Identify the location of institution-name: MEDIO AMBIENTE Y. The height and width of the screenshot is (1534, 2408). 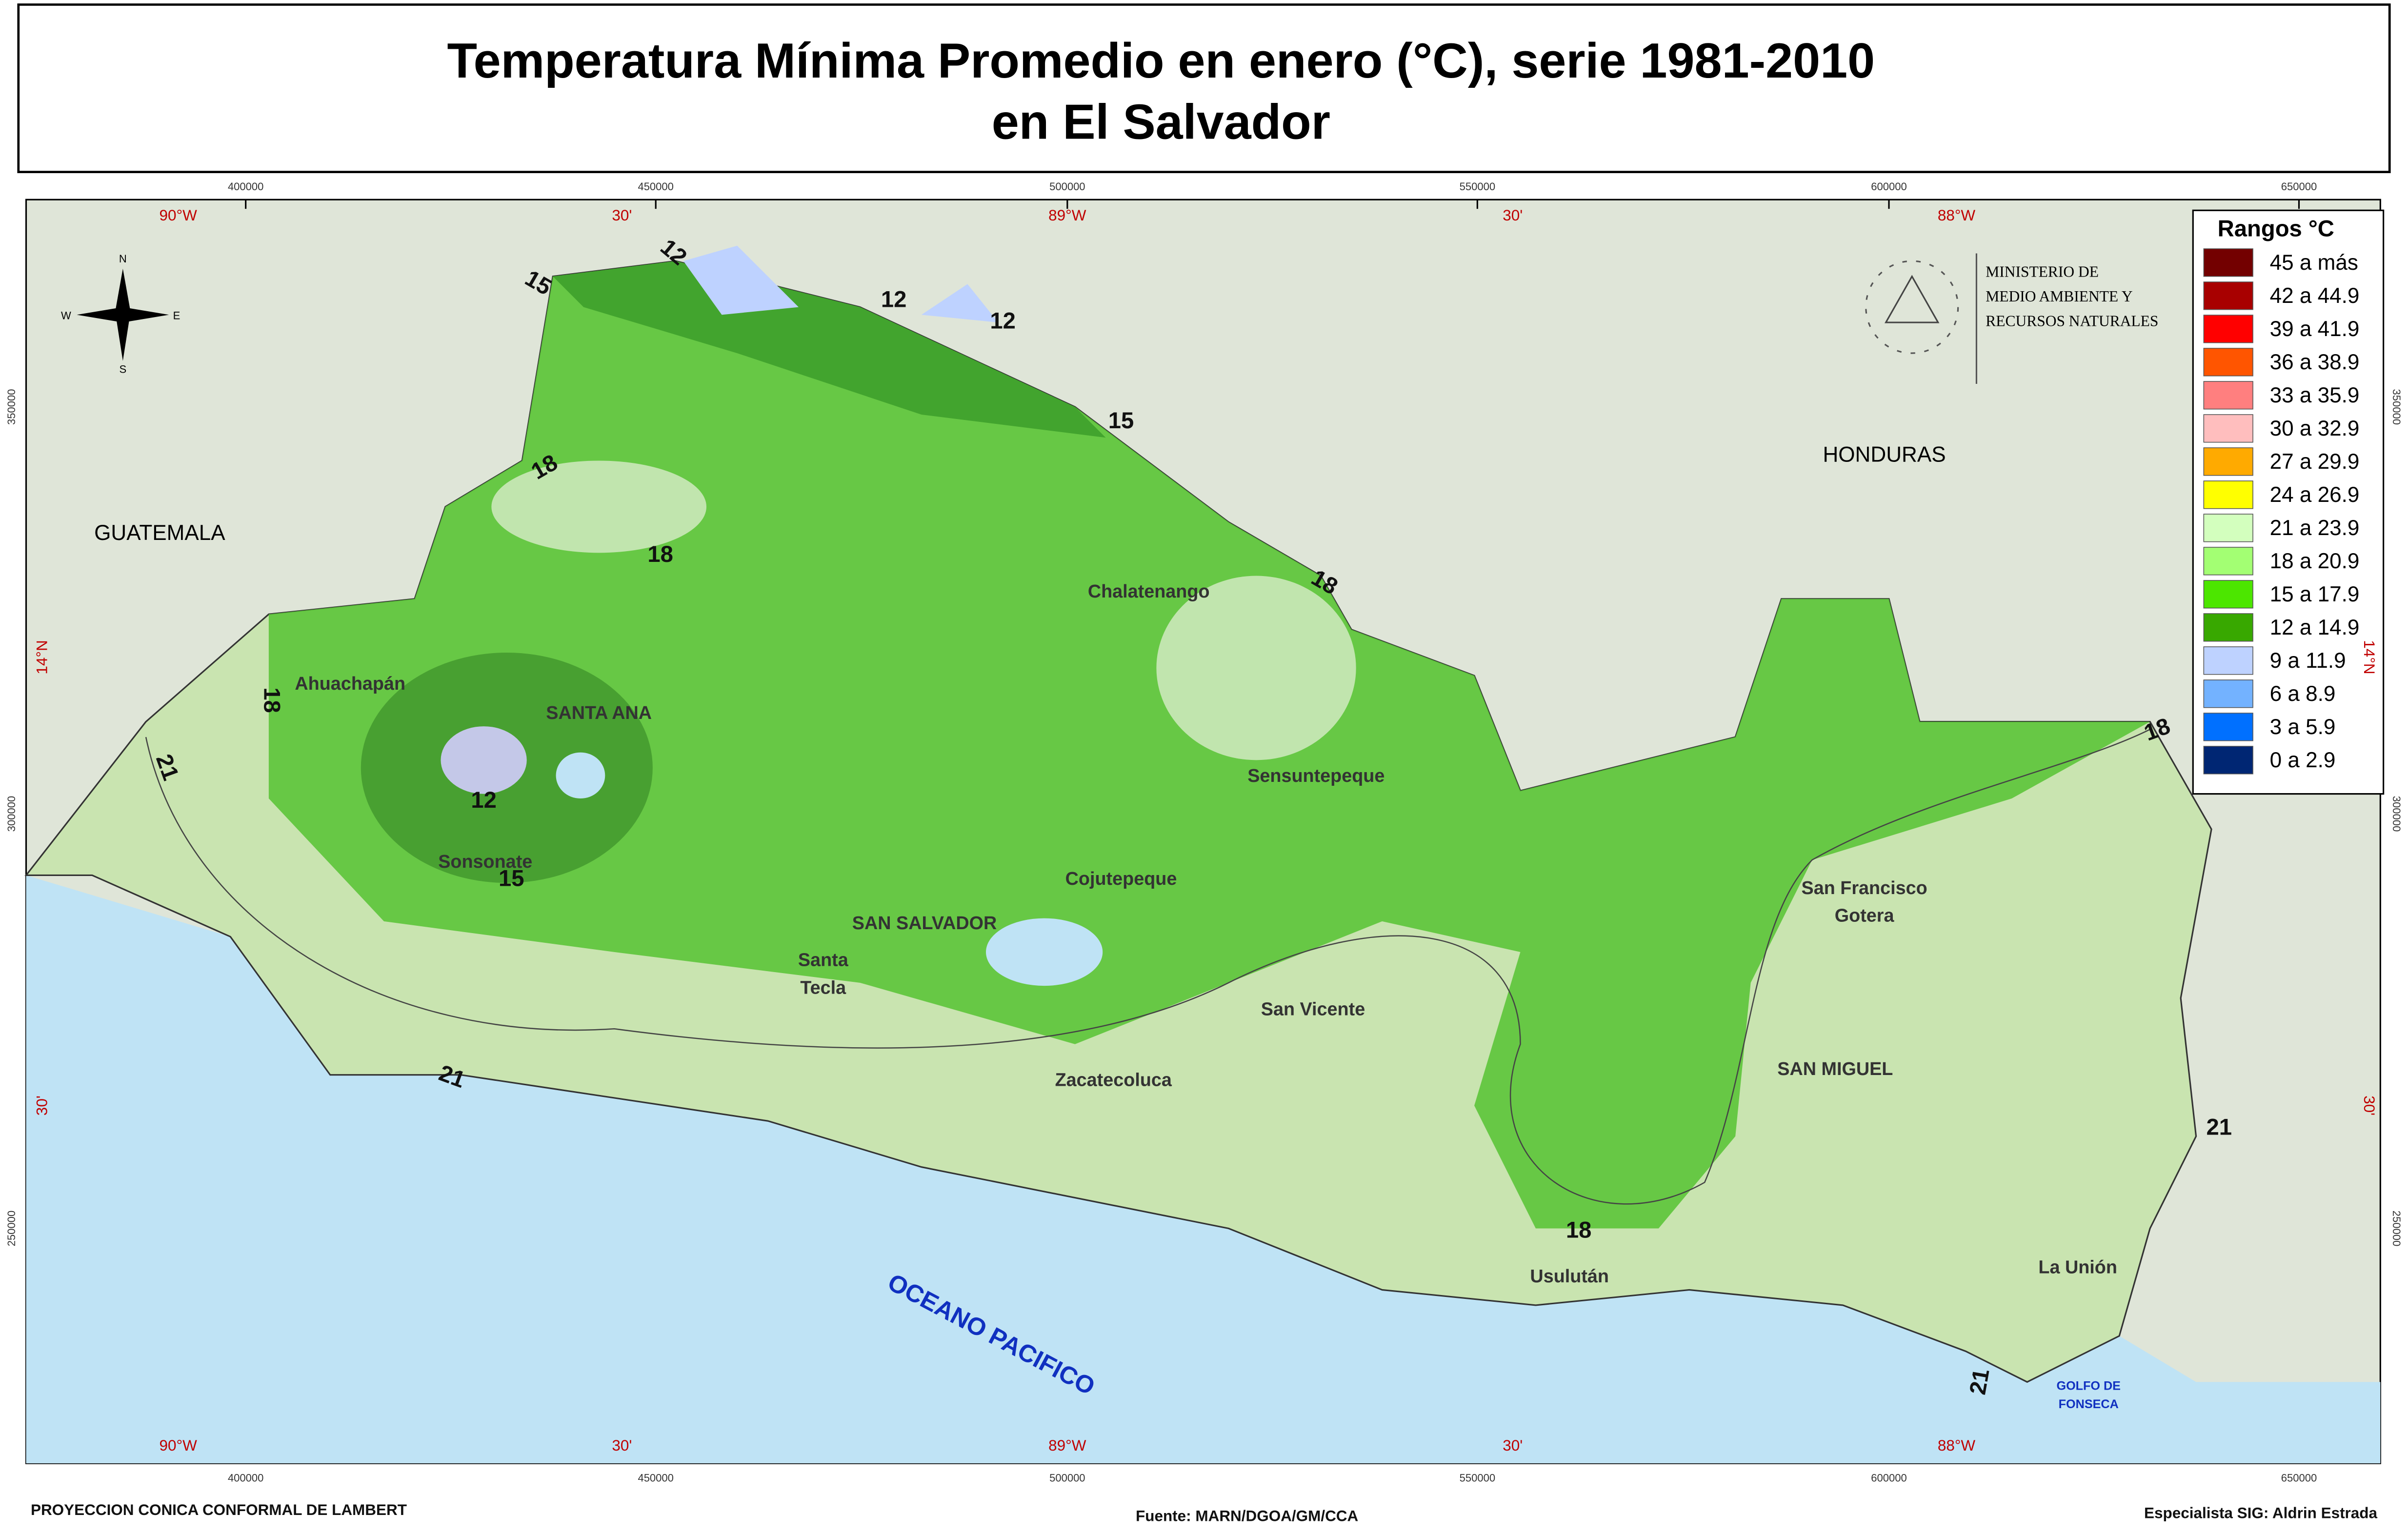
(2059, 296).